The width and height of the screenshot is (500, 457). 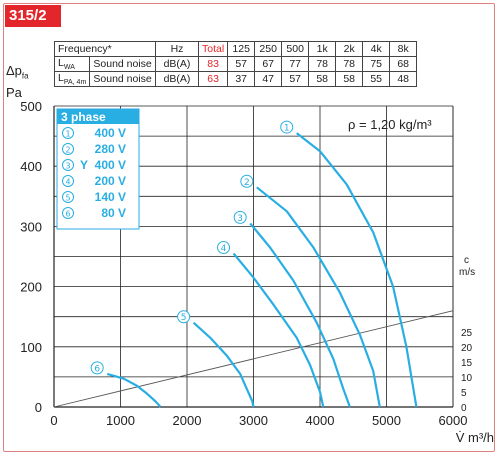 What do you see at coordinates (31, 106) in the screenshot?
I see `y-tick-label: 500` at bounding box center [31, 106].